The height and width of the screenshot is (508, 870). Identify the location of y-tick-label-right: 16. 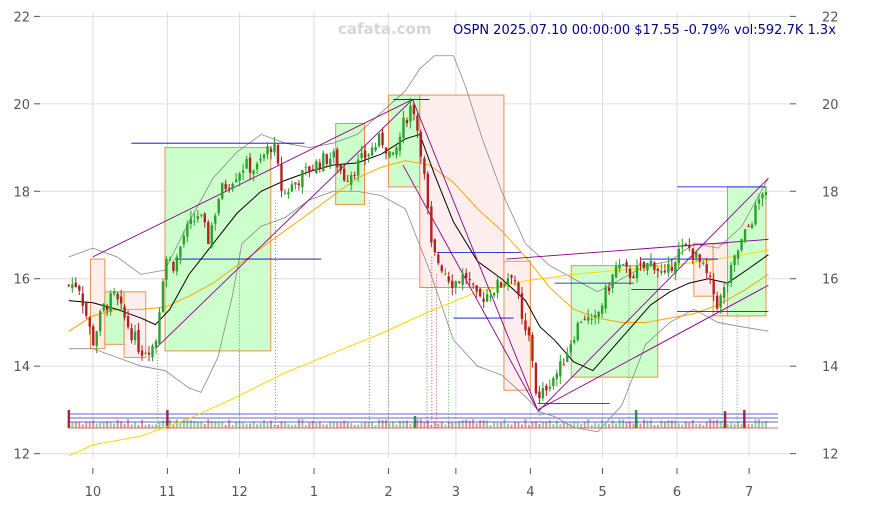
(830, 280).